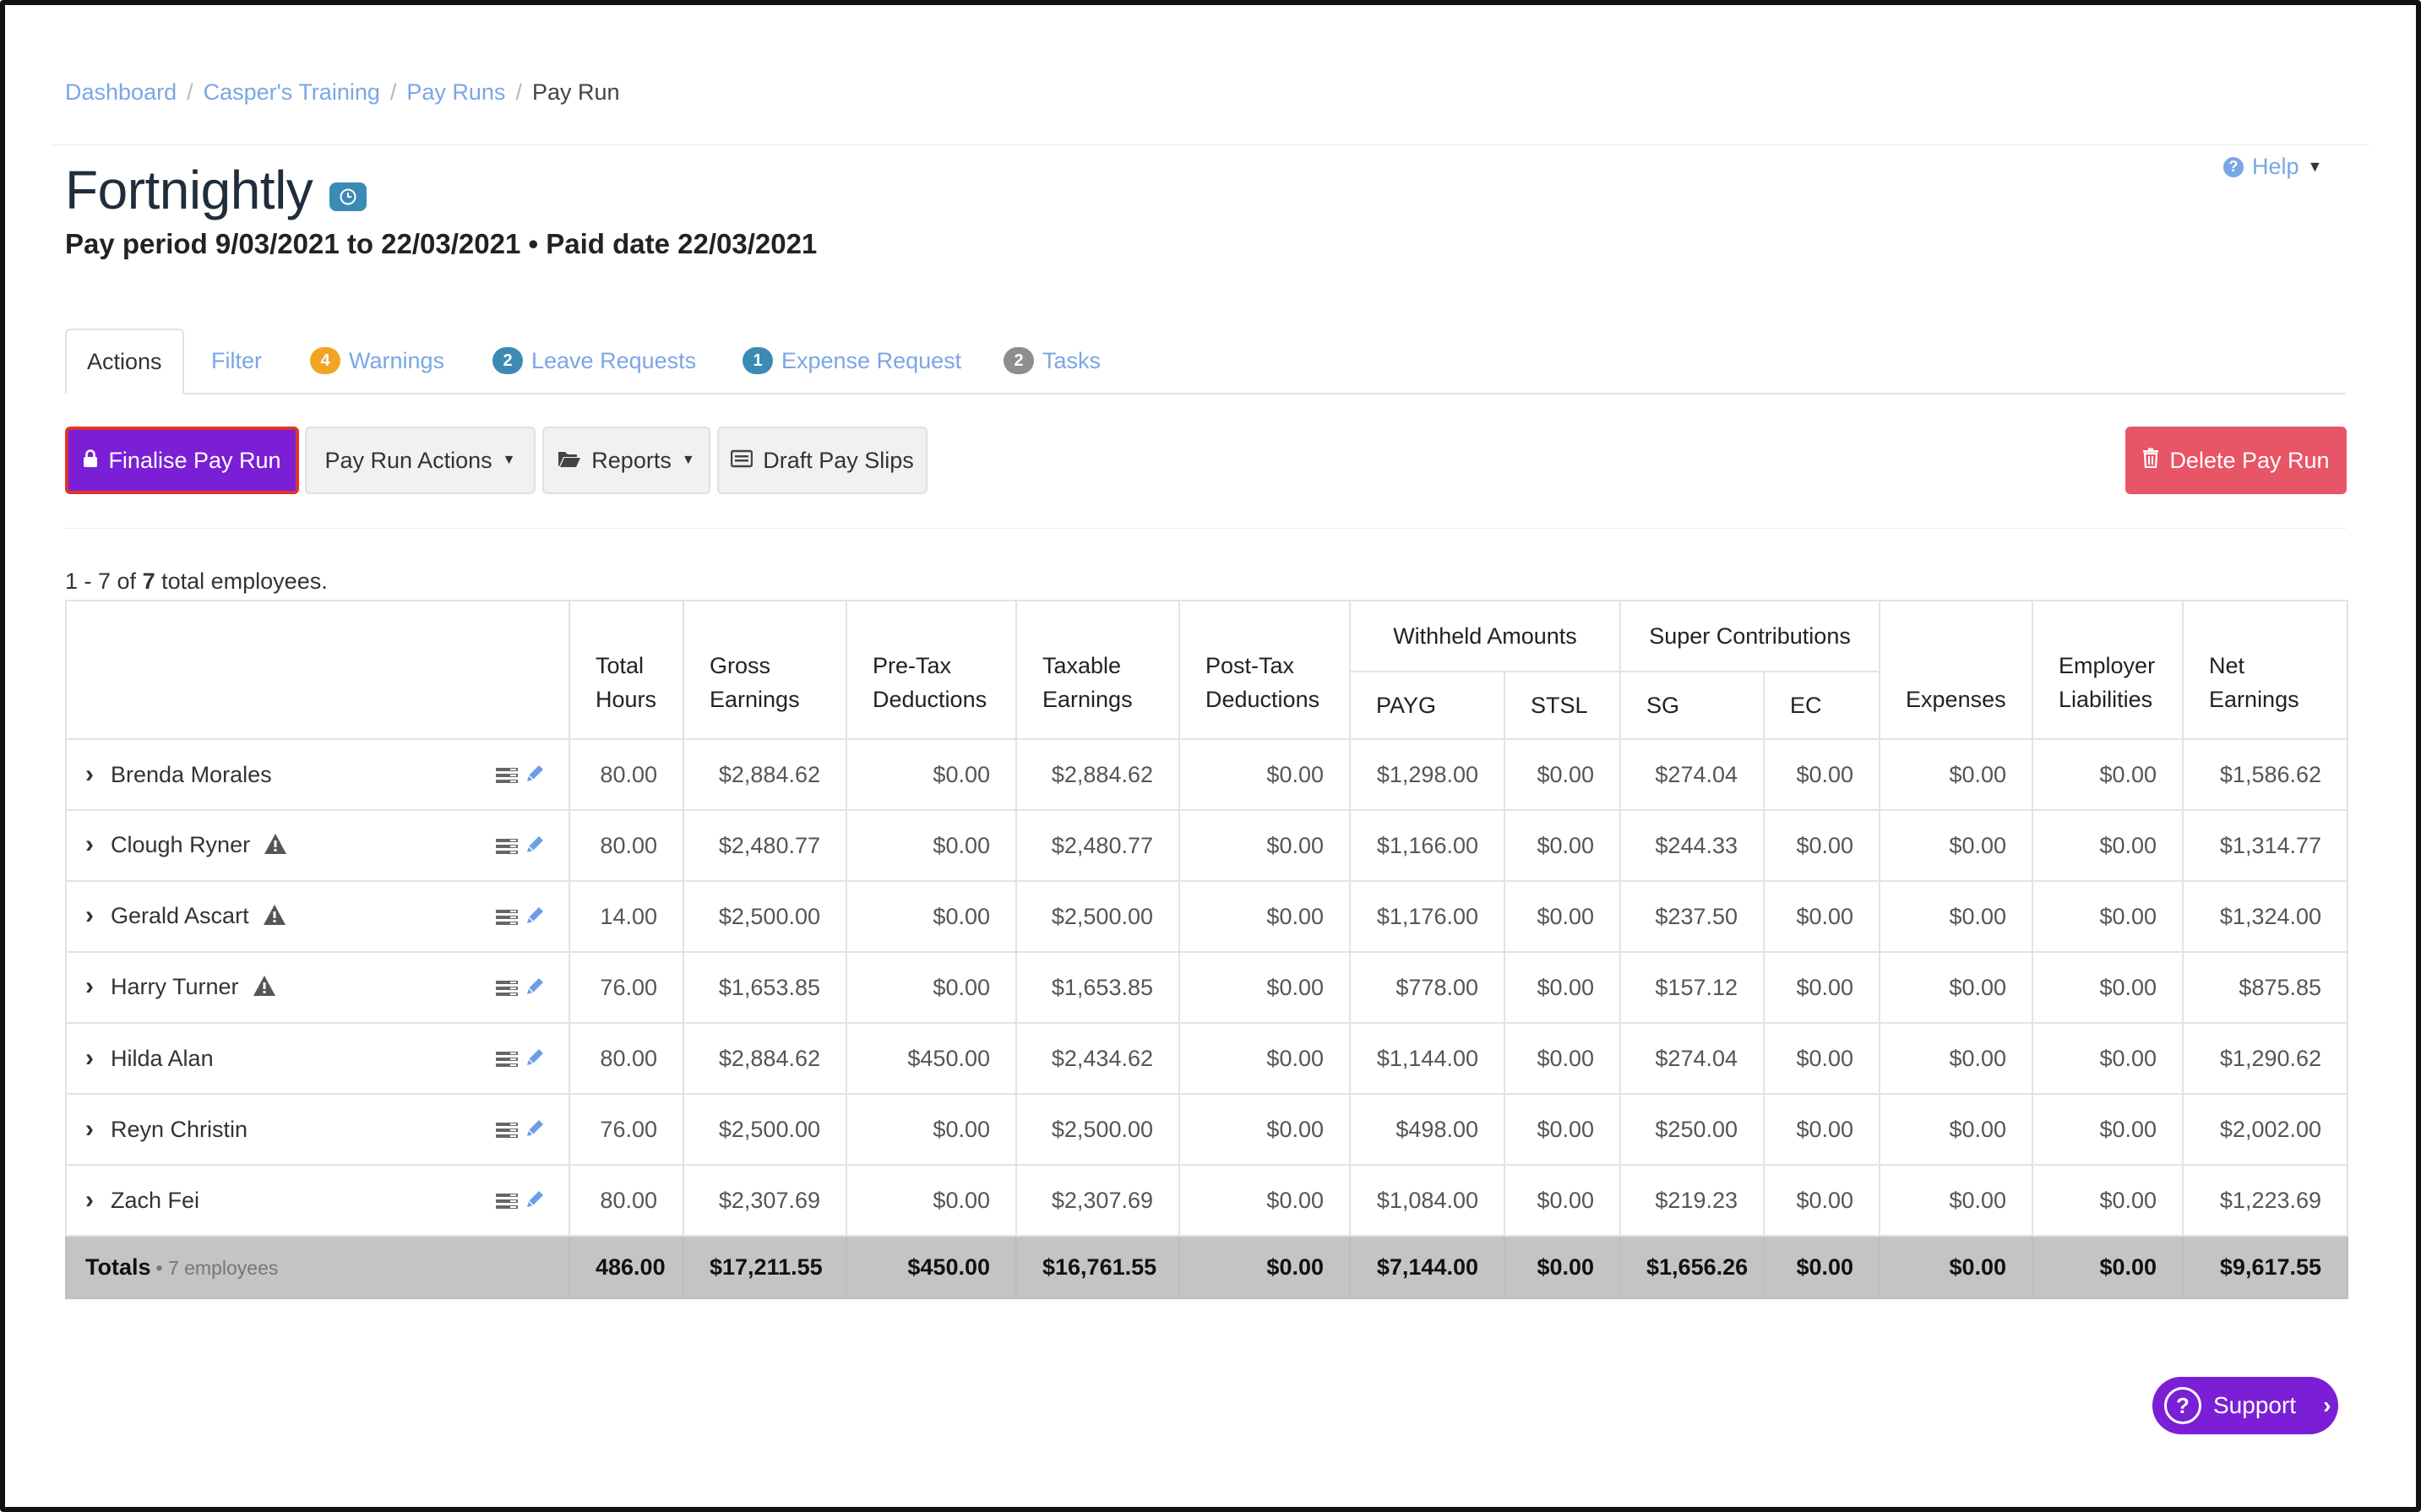  Describe the element at coordinates (2233, 166) in the screenshot. I see `question-circle-icon: ?` at that location.